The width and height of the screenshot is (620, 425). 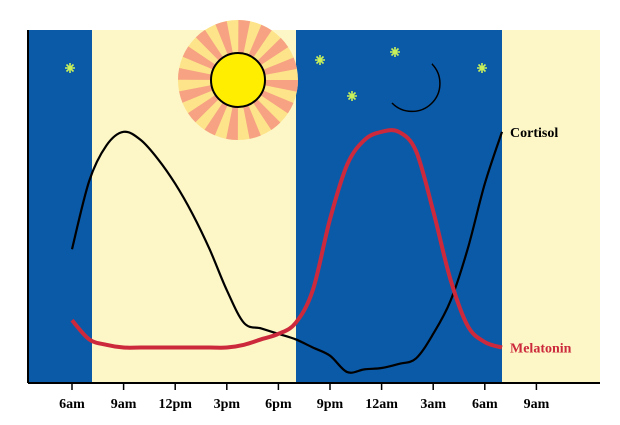 What do you see at coordinates (381, 404) in the screenshot?
I see `x-tick-label: 12am` at bounding box center [381, 404].